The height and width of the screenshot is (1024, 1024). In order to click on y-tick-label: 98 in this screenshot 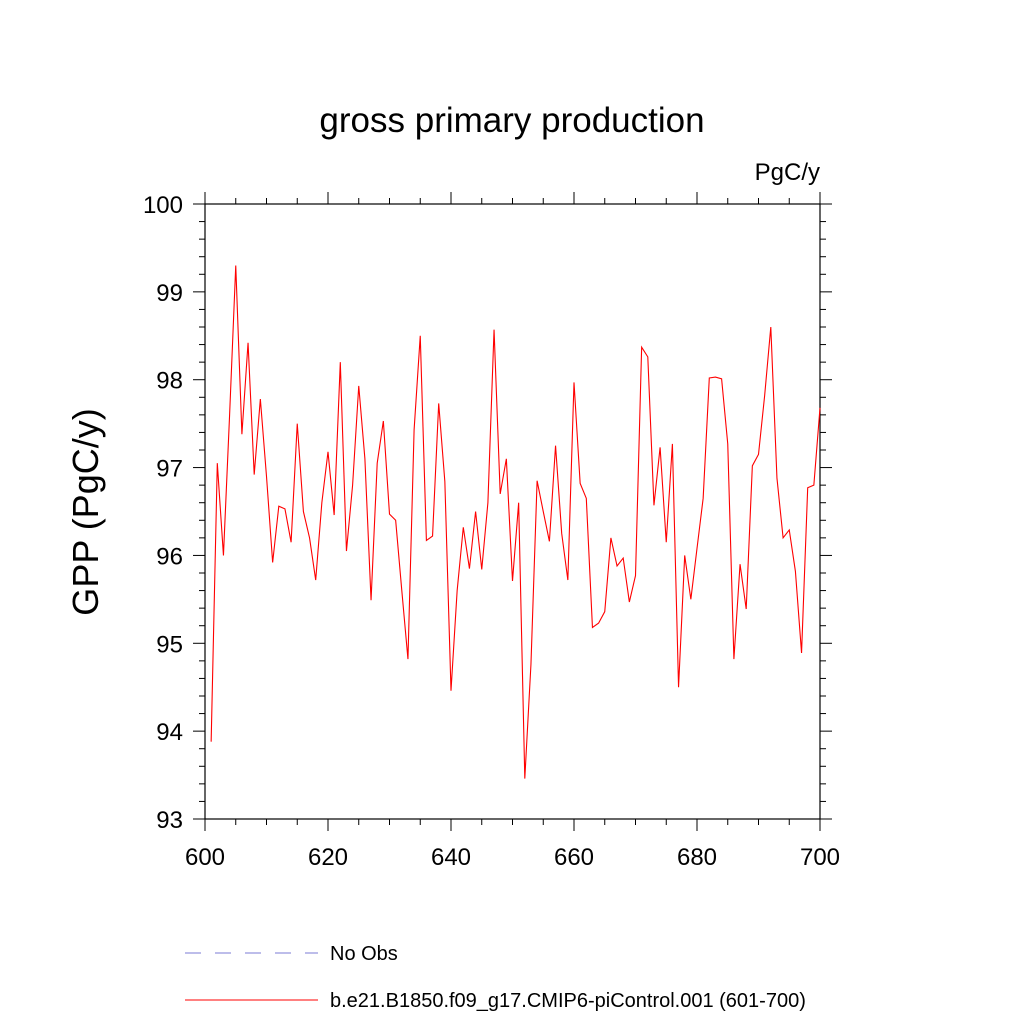, I will do `click(169, 381)`.